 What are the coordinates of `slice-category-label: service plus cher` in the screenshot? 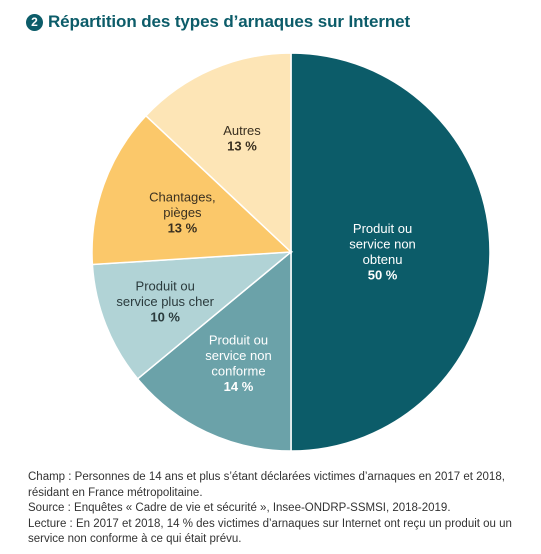 It's located at (165, 301).